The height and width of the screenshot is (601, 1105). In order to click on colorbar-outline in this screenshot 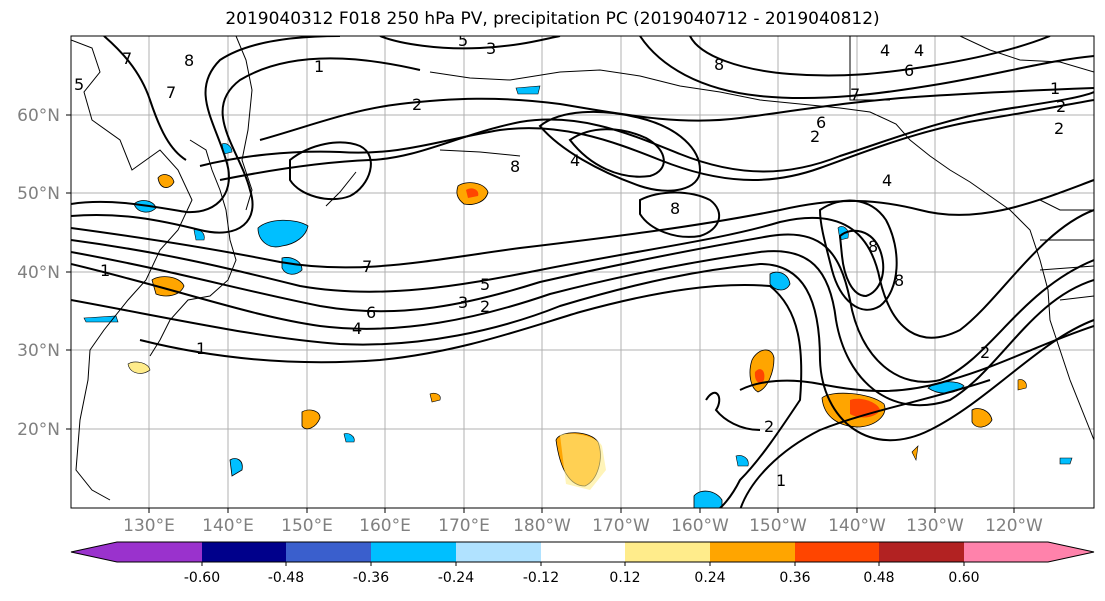, I will do `click(582, 552)`.